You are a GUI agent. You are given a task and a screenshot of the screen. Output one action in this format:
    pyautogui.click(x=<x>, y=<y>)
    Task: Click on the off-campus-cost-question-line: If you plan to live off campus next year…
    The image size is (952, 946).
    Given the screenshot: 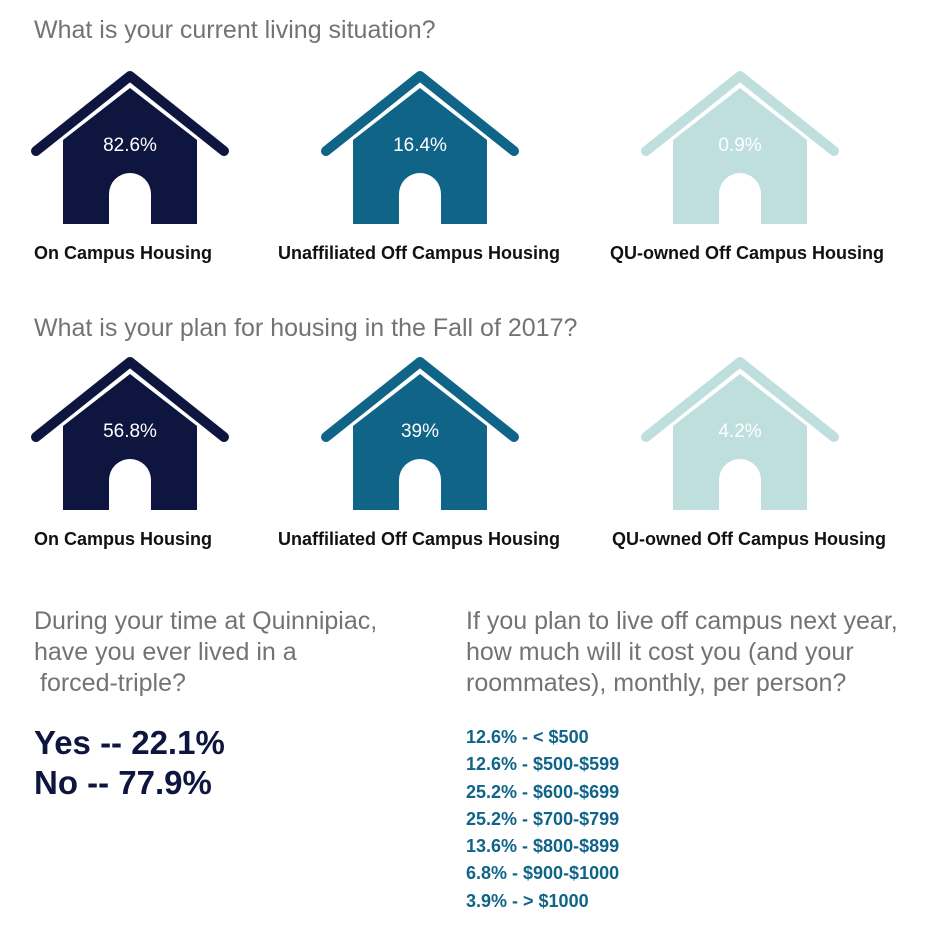 What is the action you would take?
    pyautogui.click(x=682, y=621)
    